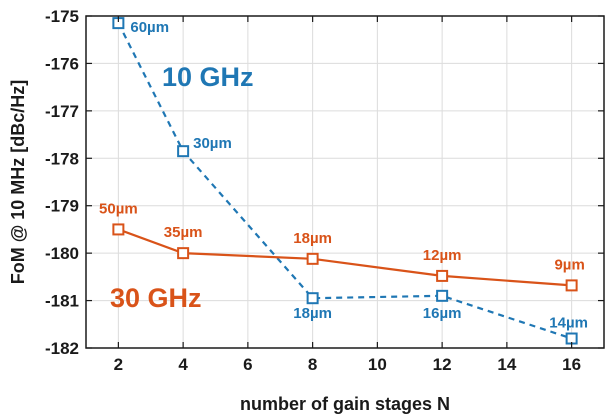 This screenshot has height=420, width=616. What do you see at coordinates (212, 143) in the screenshot?
I see `data-label: 30µm` at bounding box center [212, 143].